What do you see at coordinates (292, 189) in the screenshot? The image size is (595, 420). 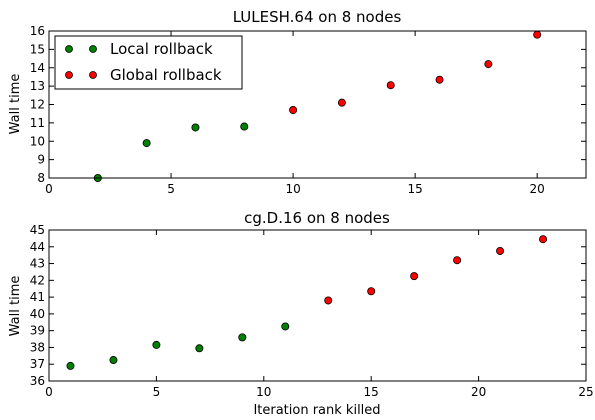 I see `top-x-tick-label: 10` at bounding box center [292, 189].